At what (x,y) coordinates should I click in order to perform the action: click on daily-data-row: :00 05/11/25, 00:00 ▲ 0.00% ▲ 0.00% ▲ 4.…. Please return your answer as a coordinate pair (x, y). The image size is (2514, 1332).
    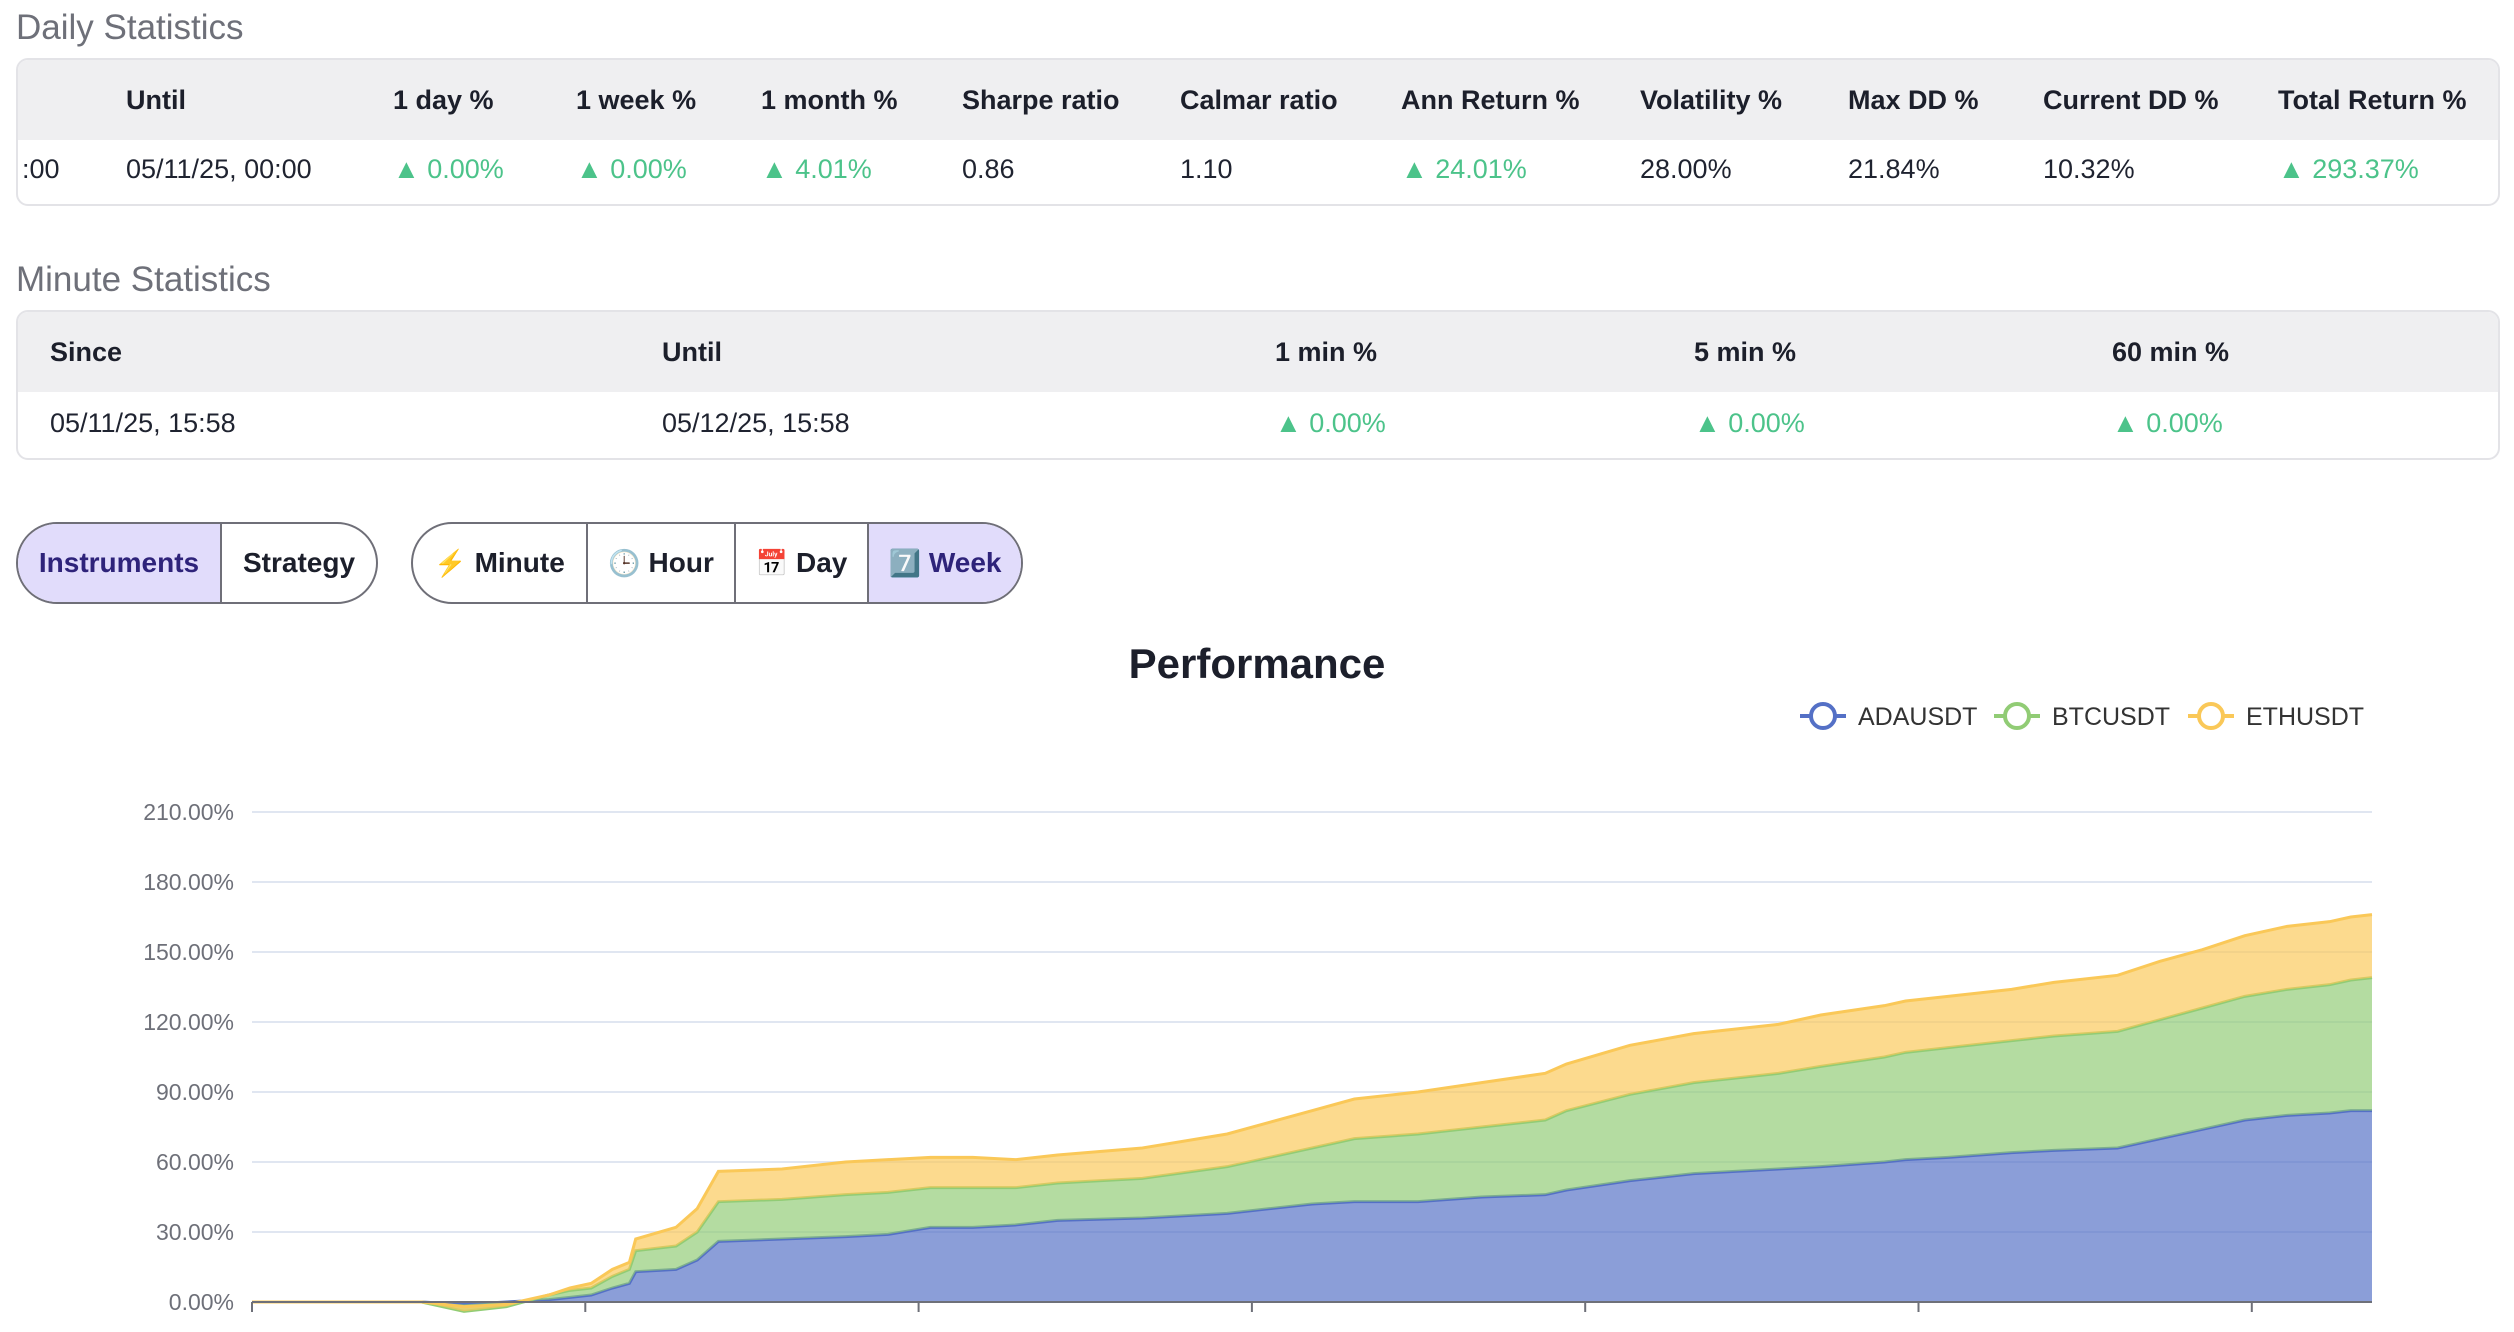
    Looking at the image, I should click on (1258, 172).